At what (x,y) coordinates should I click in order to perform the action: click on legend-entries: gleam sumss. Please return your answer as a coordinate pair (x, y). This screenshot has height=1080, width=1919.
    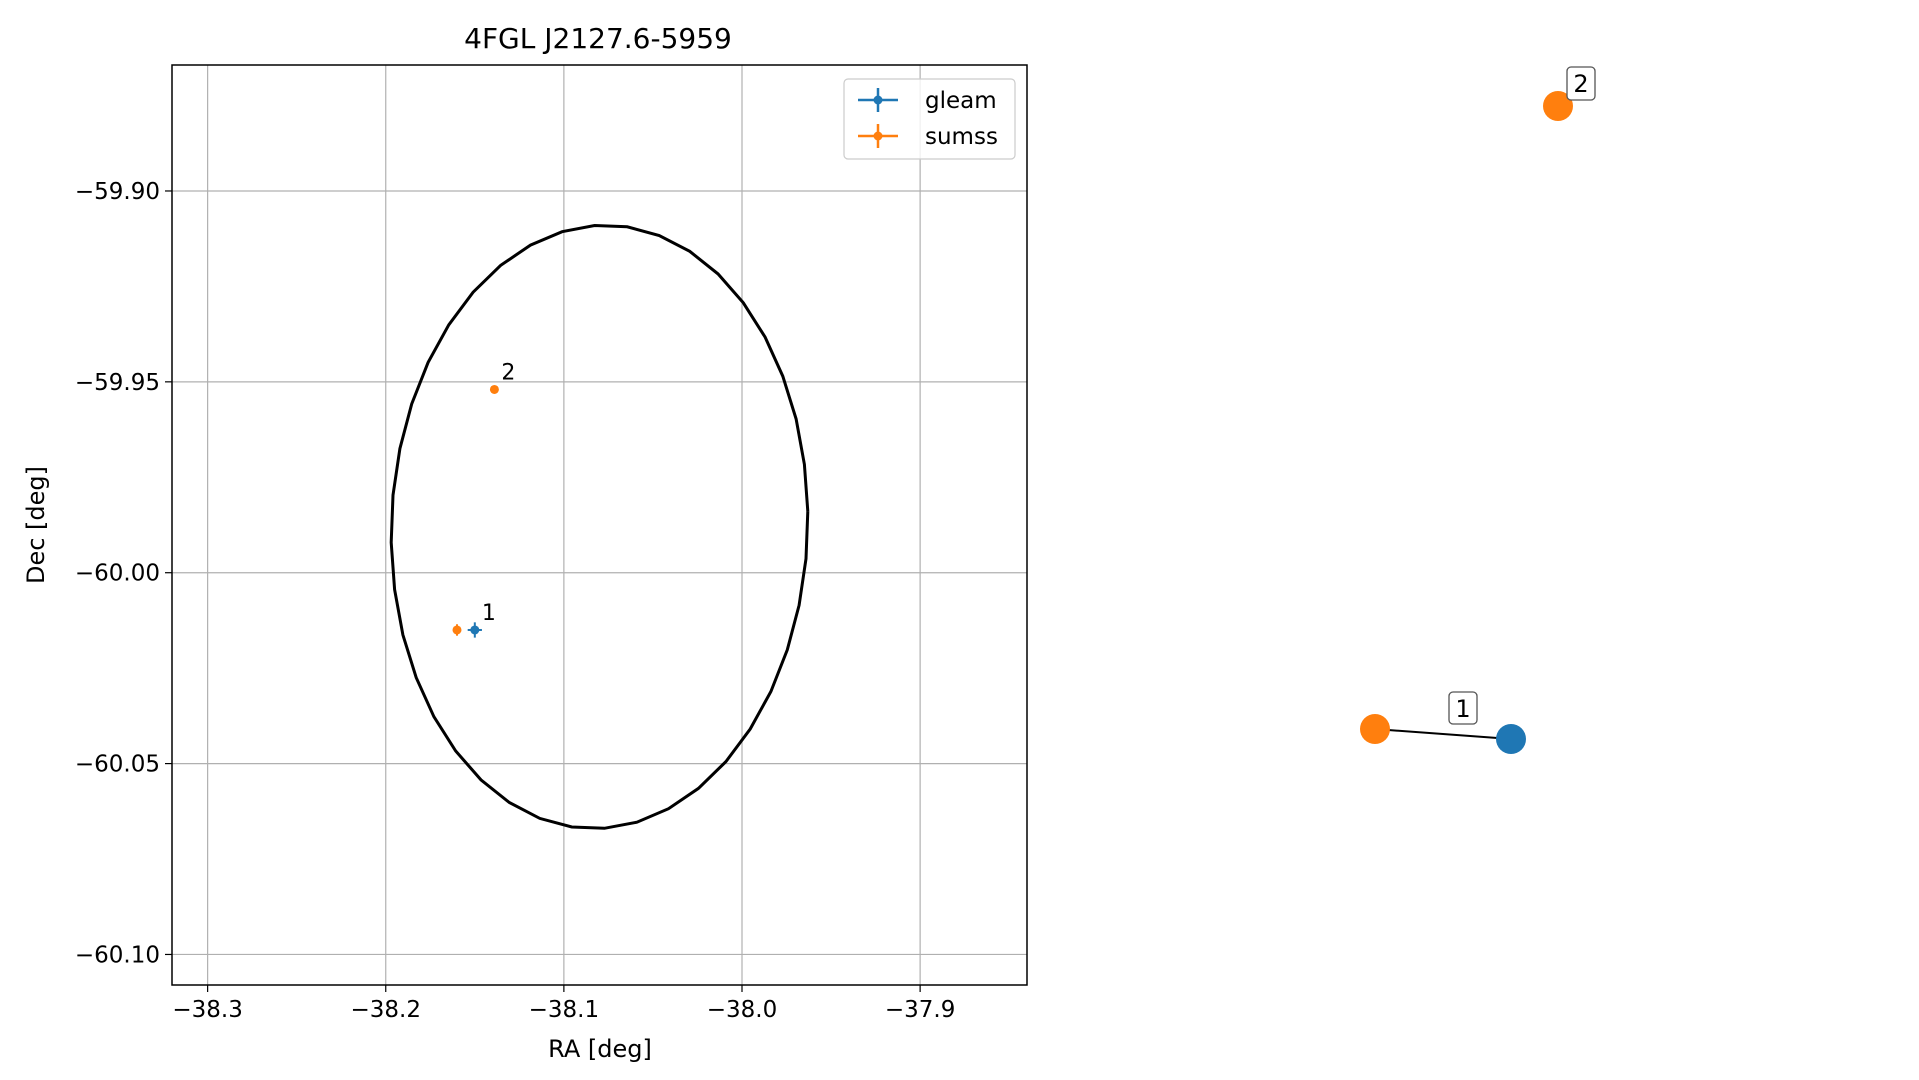
    Looking at the image, I should click on (928, 119).